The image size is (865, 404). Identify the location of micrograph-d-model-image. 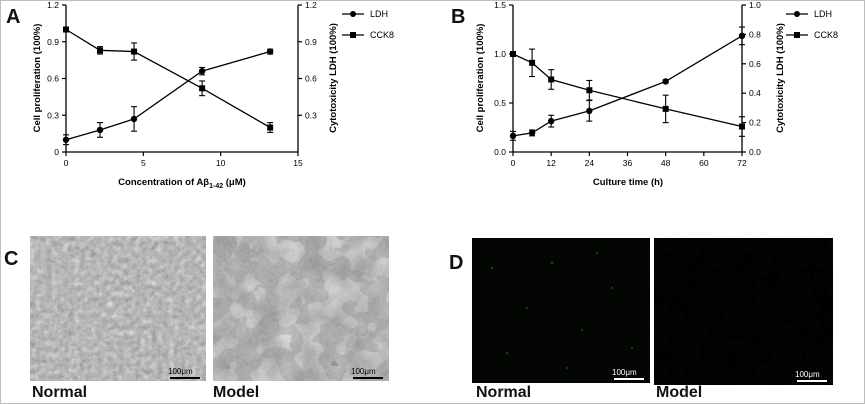
(743, 311).